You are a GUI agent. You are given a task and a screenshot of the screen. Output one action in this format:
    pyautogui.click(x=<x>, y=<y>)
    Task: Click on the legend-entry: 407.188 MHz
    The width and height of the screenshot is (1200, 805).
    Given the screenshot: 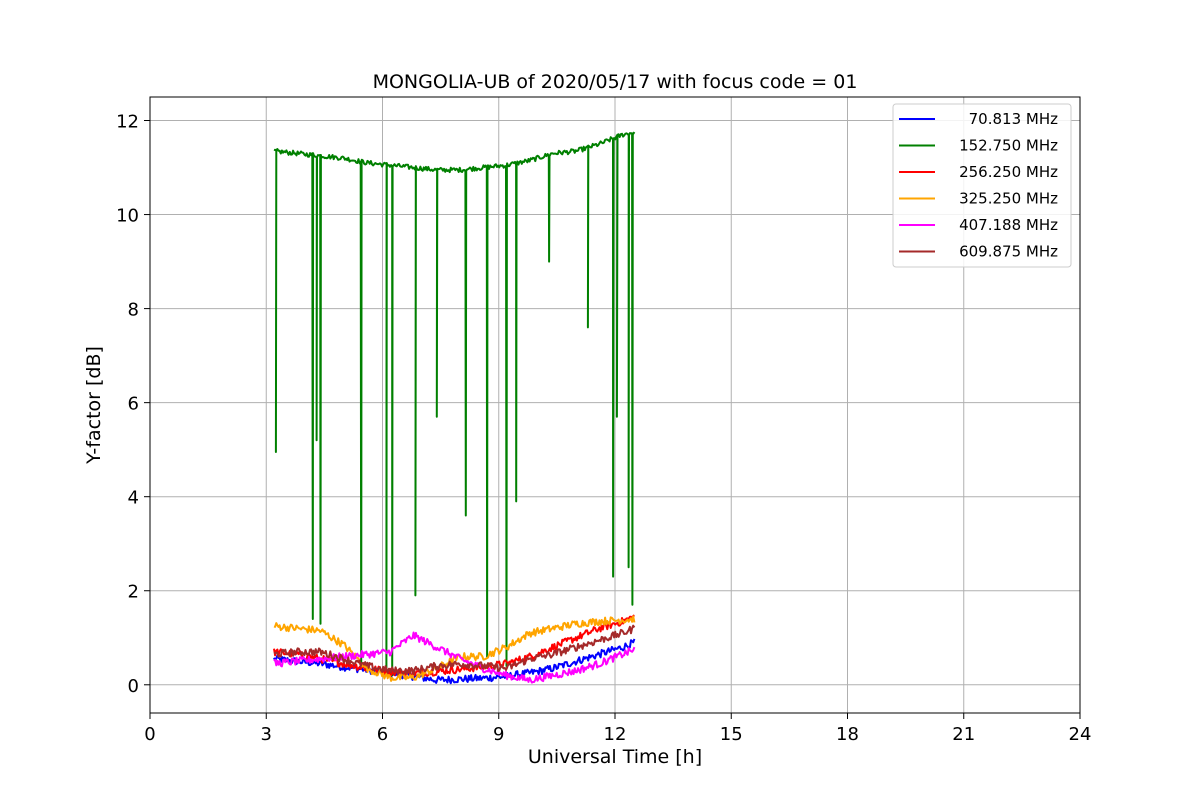 What is the action you would take?
    pyautogui.click(x=1008, y=225)
    